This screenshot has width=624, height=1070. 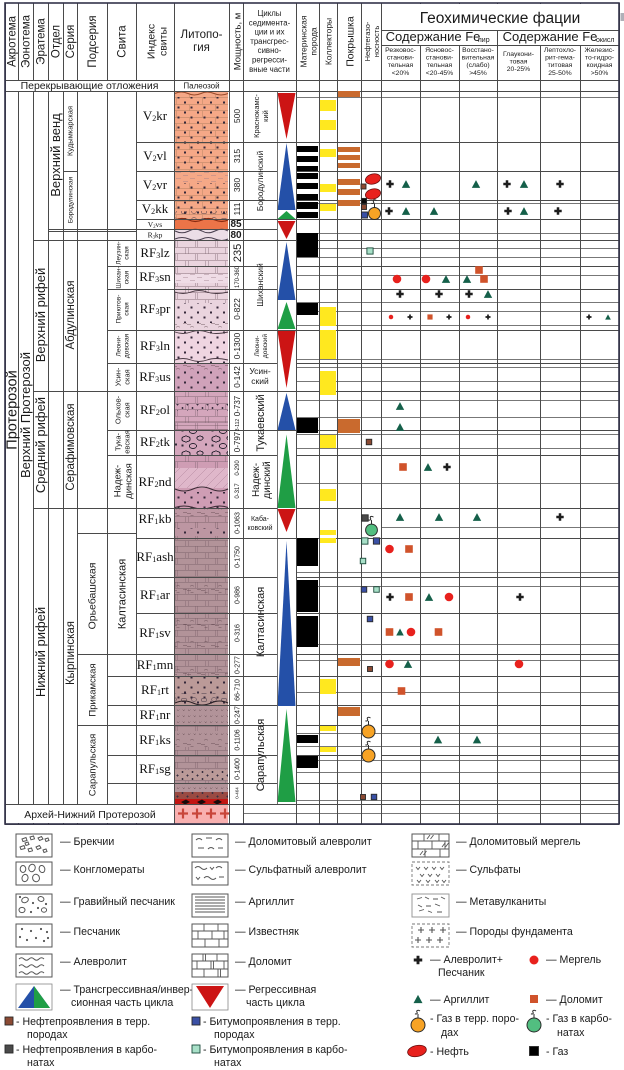 What do you see at coordinates (237, 665) in the screenshot?
I see `svg-text: 0-277` at bounding box center [237, 665].